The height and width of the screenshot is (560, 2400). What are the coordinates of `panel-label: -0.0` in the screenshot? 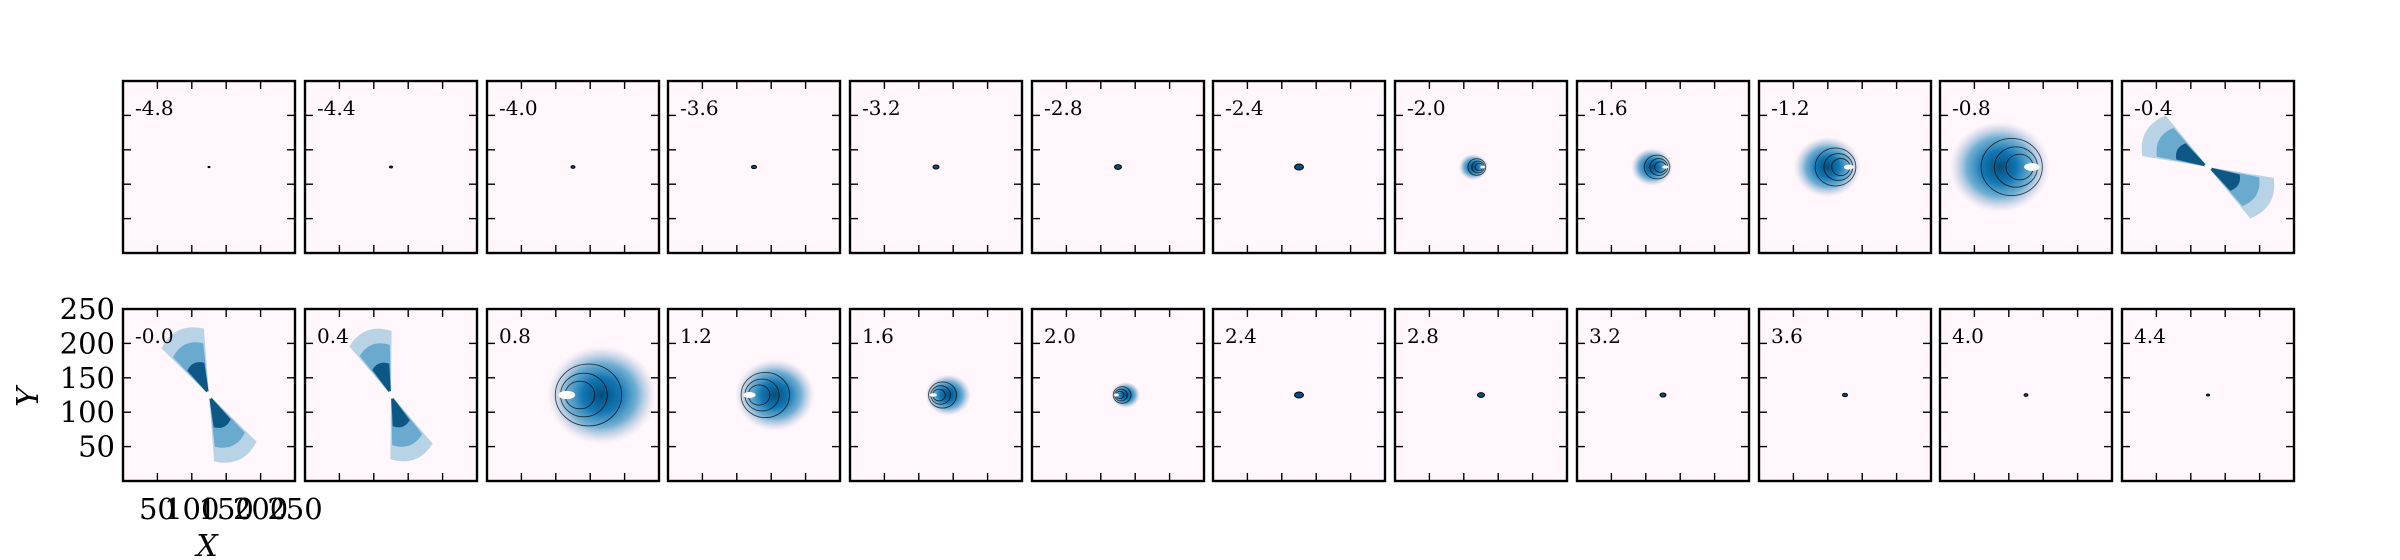 It's located at (154, 336).